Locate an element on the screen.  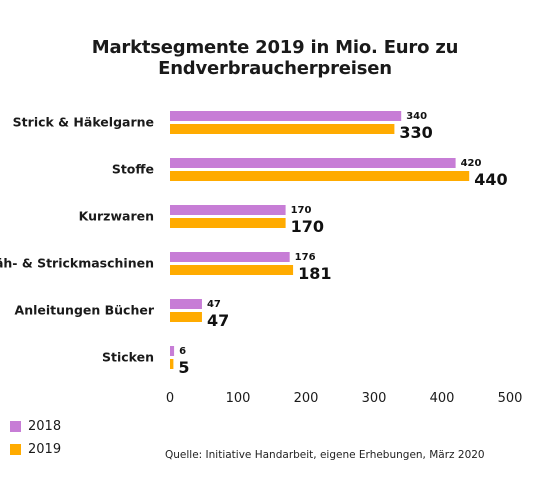
x-tick-label: 500 is located at coordinates (510, 398).